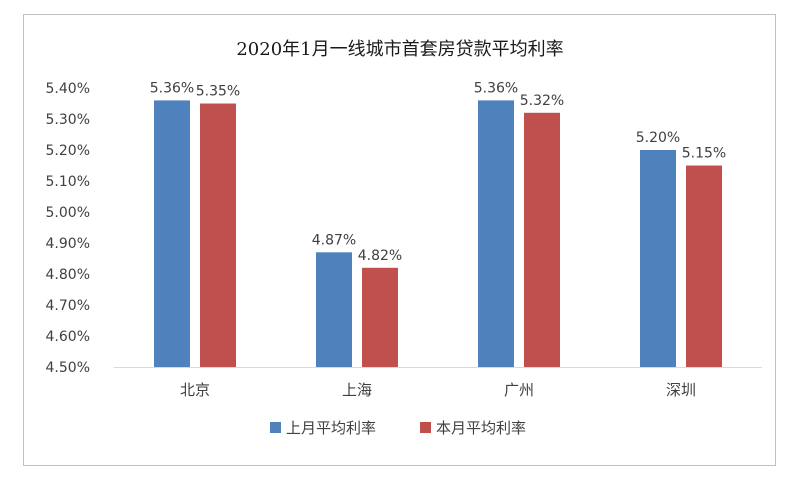 The height and width of the screenshot is (487, 799). I want to click on data-label: 5.20%, so click(658, 138).